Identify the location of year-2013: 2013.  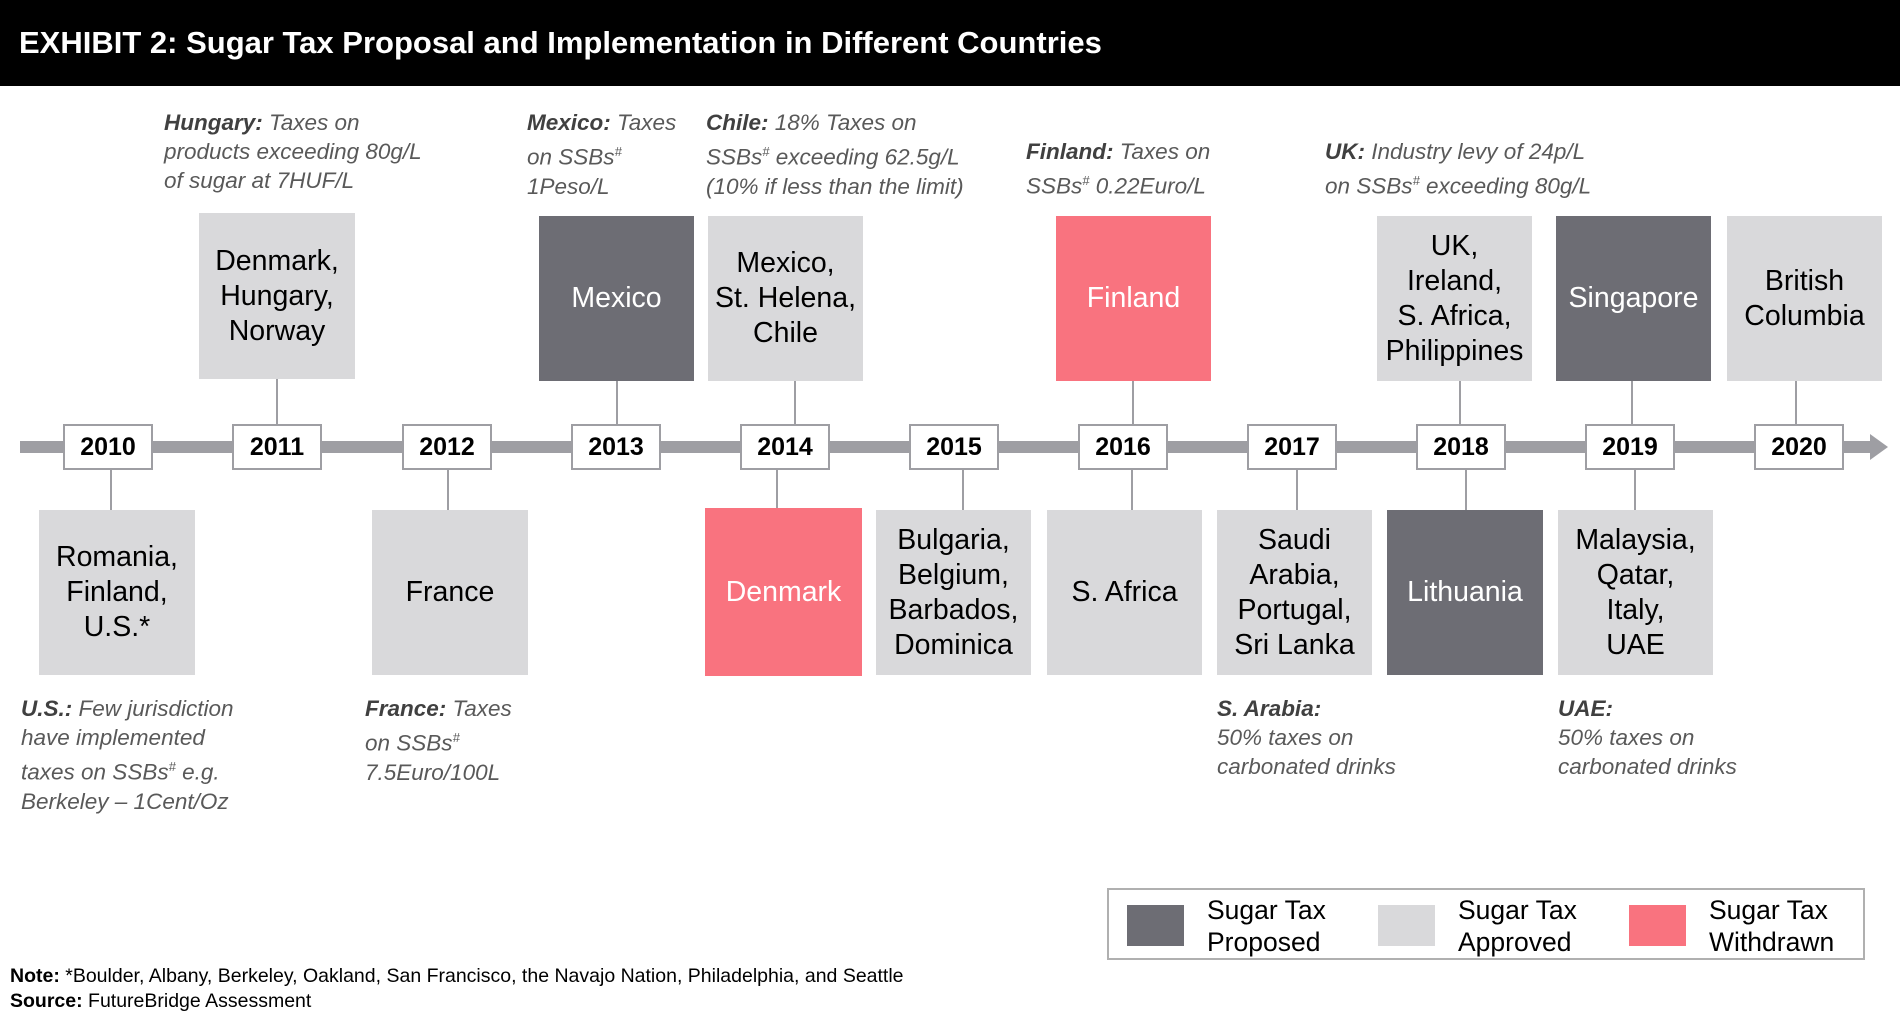
(616, 447).